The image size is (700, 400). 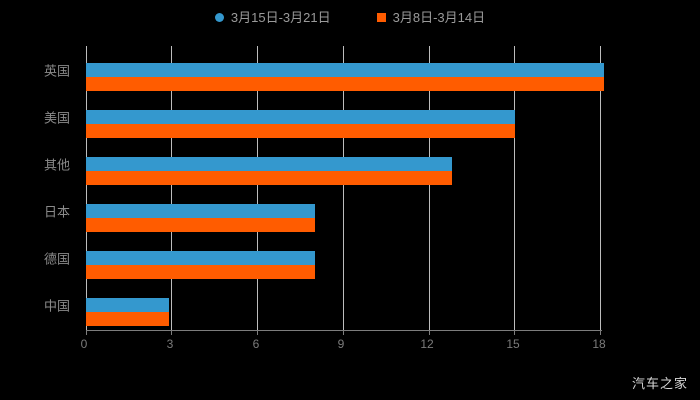 I want to click on y-tick-label-2: 其他, so click(x=56, y=165).